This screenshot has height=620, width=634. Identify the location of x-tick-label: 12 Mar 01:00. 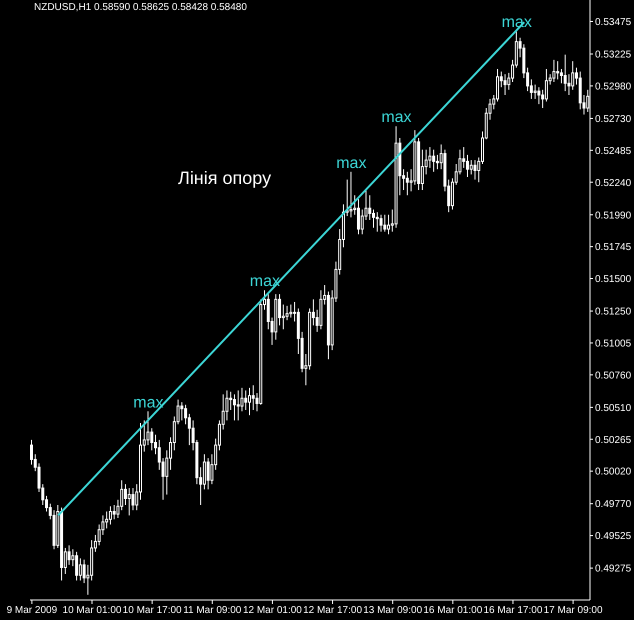
(272, 610).